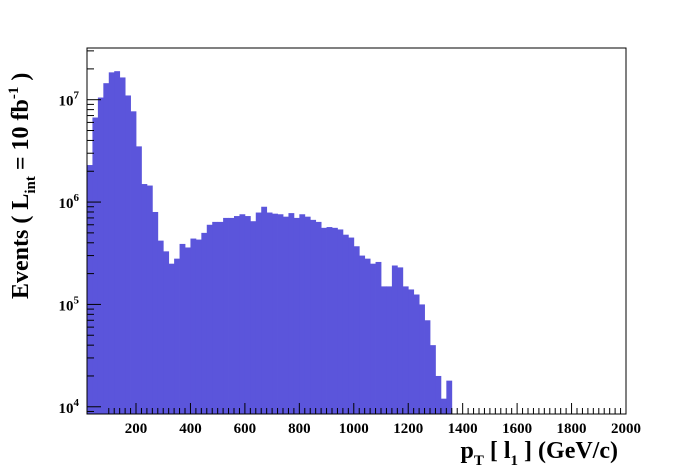 The height and width of the screenshot is (472, 696). What do you see at coordinates (463, 429) in the screenshot?
I see `x-tick-label: 1400` at bounding box center [463, 429].